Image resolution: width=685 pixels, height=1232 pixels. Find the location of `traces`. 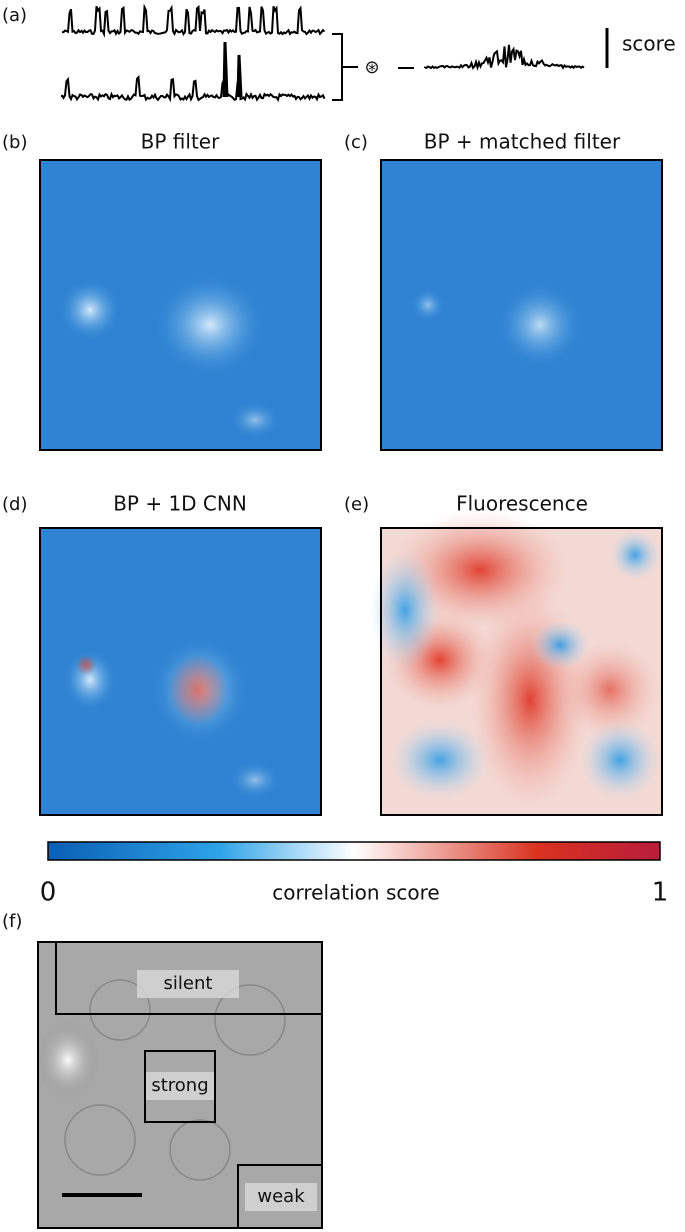

traces is located at coordinates (323, 53).